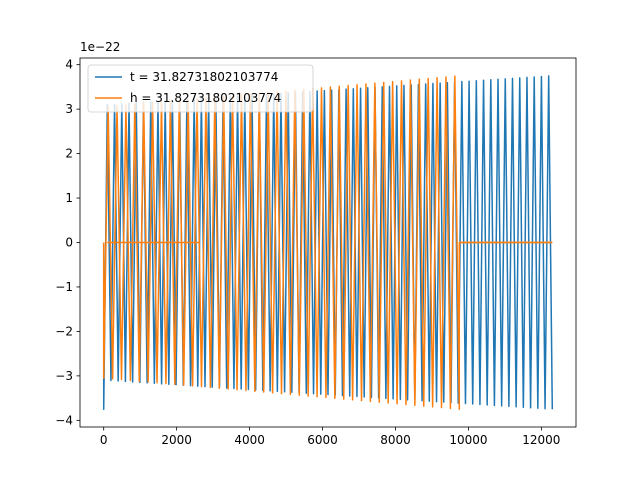 Image resolution: width=640 pixels, height=480 pixels. What do you see at coordinates (69, 109) in the screenshot?
I see `y-tick-label: 3` at bounding box center [69, 109].